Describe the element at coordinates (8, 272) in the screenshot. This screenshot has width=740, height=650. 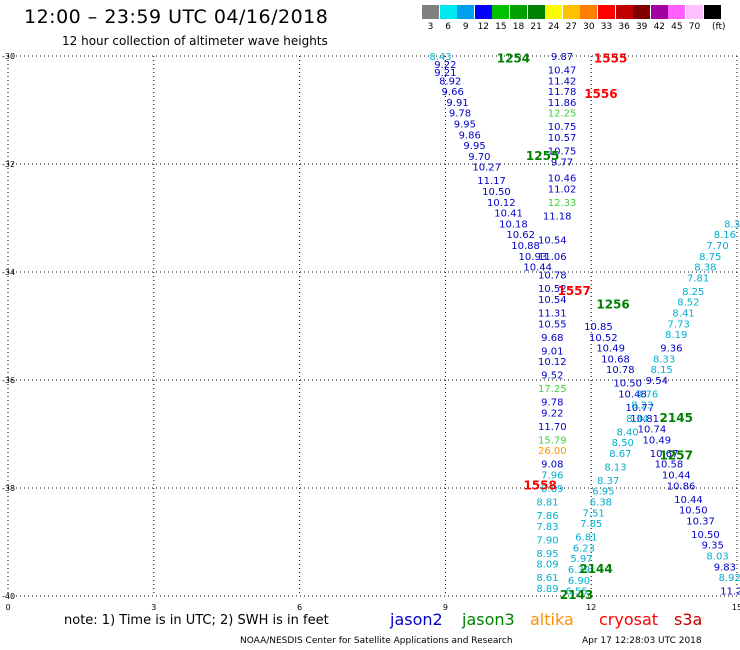
I see `y-tick-label: -34` at that location.